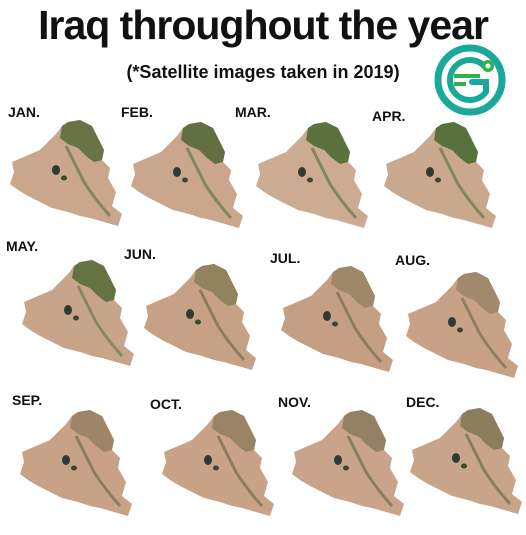  What do you see at coordinates (263, 72) in the screenshot?
I see `page-subtitle: (*Satellite images taken in 2019)` at bounding box center [263, 72].